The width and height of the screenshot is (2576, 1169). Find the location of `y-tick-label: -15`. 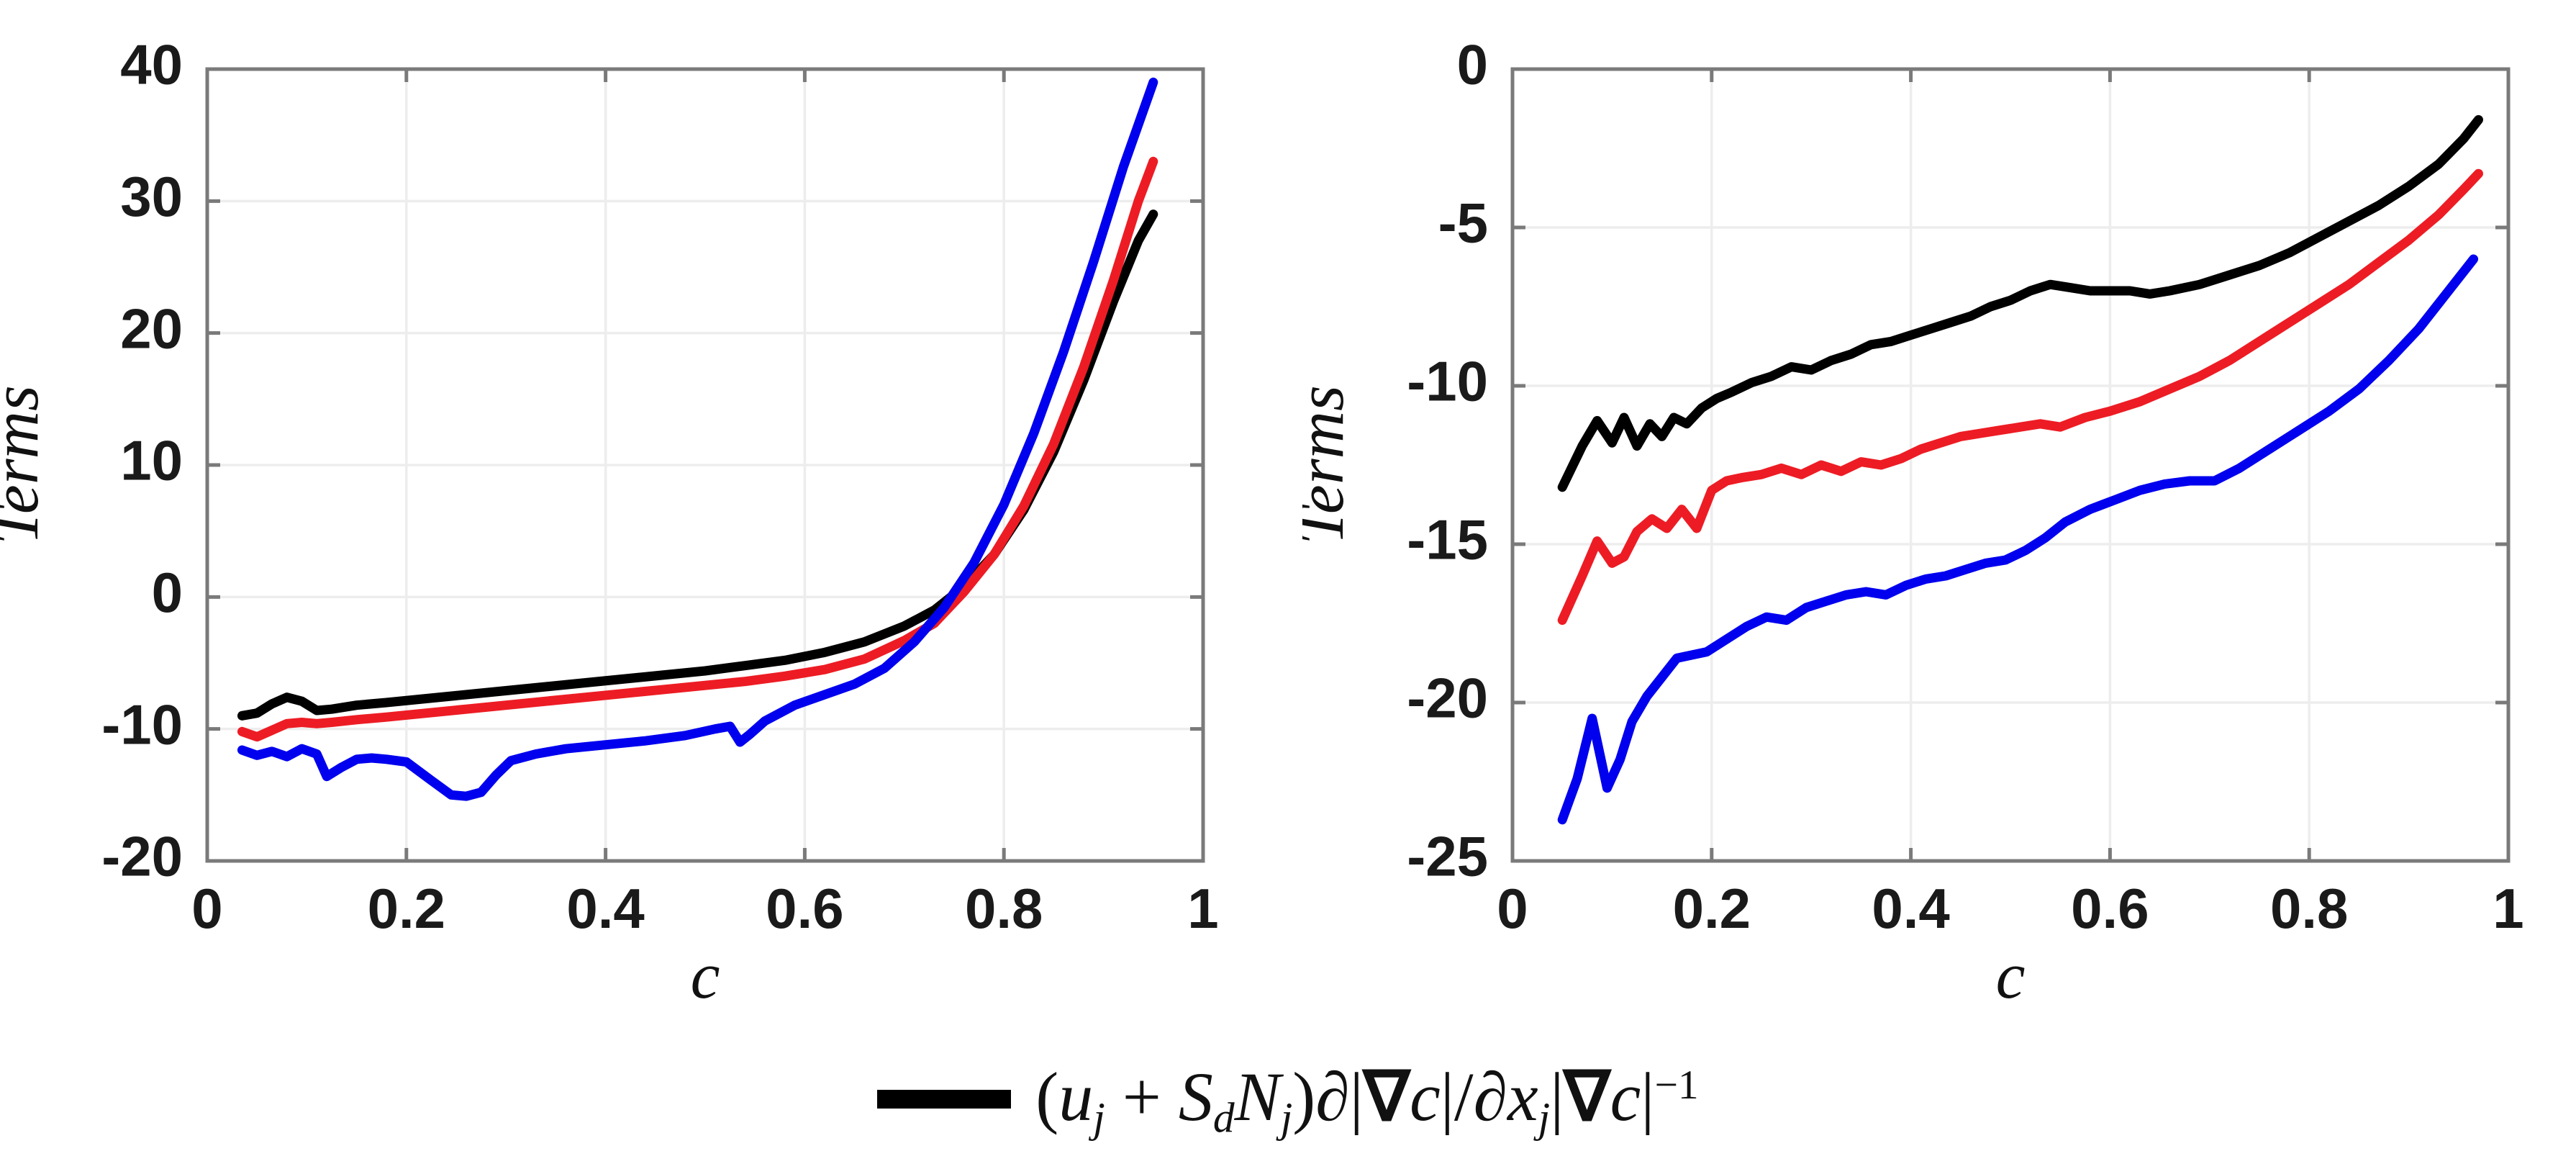

y-tick-label: -15 is located at coordinates (1447, 540).